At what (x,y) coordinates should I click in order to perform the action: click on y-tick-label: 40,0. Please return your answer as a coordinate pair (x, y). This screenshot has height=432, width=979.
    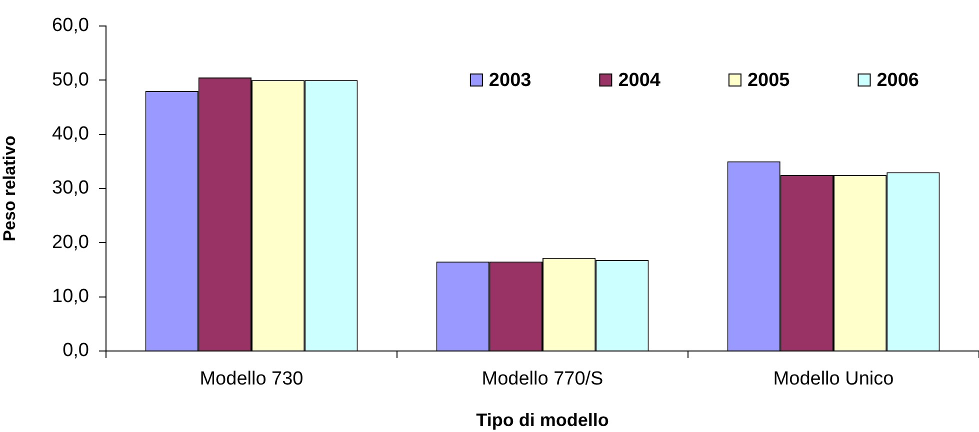
    Looking at the image, I should click on (70, 134).